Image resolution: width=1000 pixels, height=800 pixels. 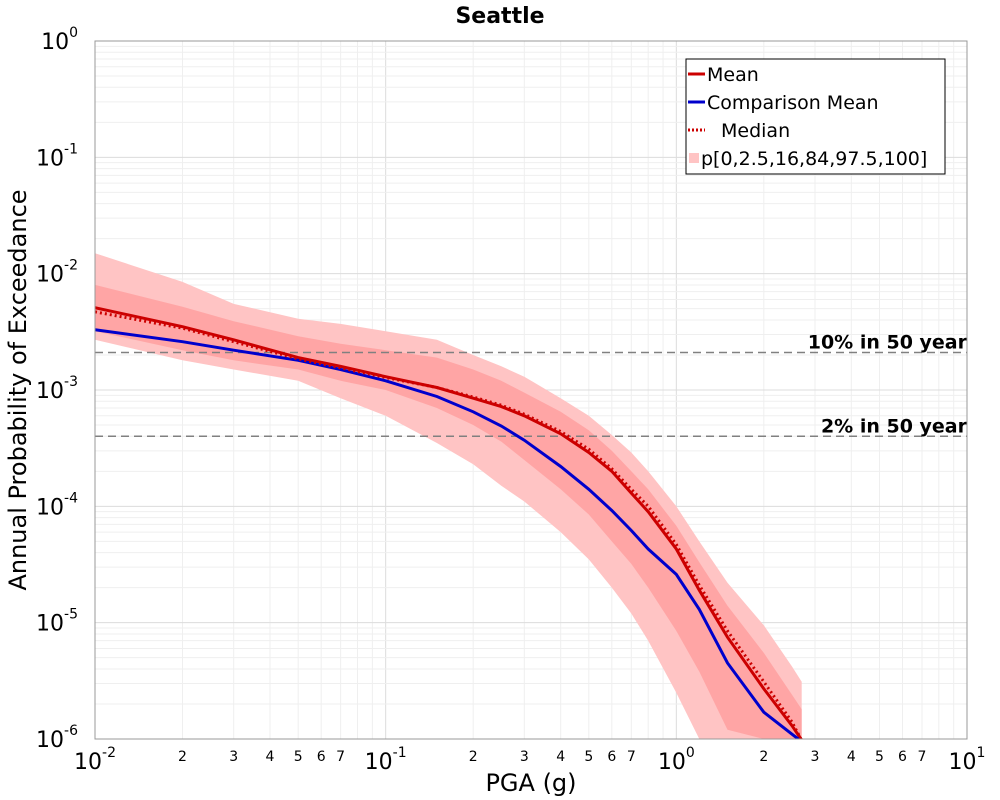 I want to click on chart-title: Seattle, so click(x=499, y=16).